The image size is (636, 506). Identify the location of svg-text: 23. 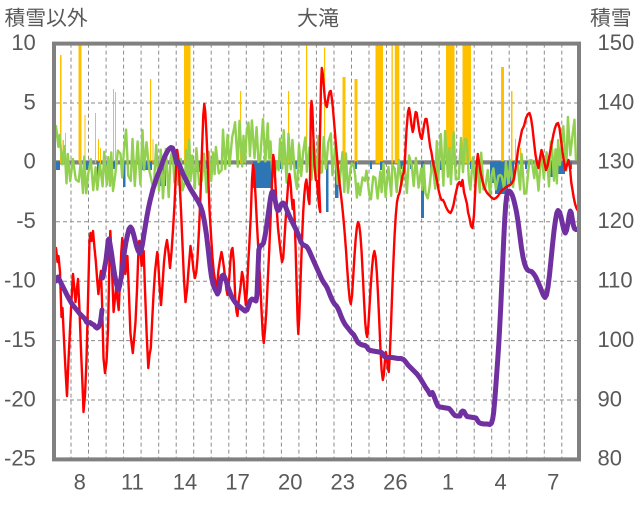
(343, 481).